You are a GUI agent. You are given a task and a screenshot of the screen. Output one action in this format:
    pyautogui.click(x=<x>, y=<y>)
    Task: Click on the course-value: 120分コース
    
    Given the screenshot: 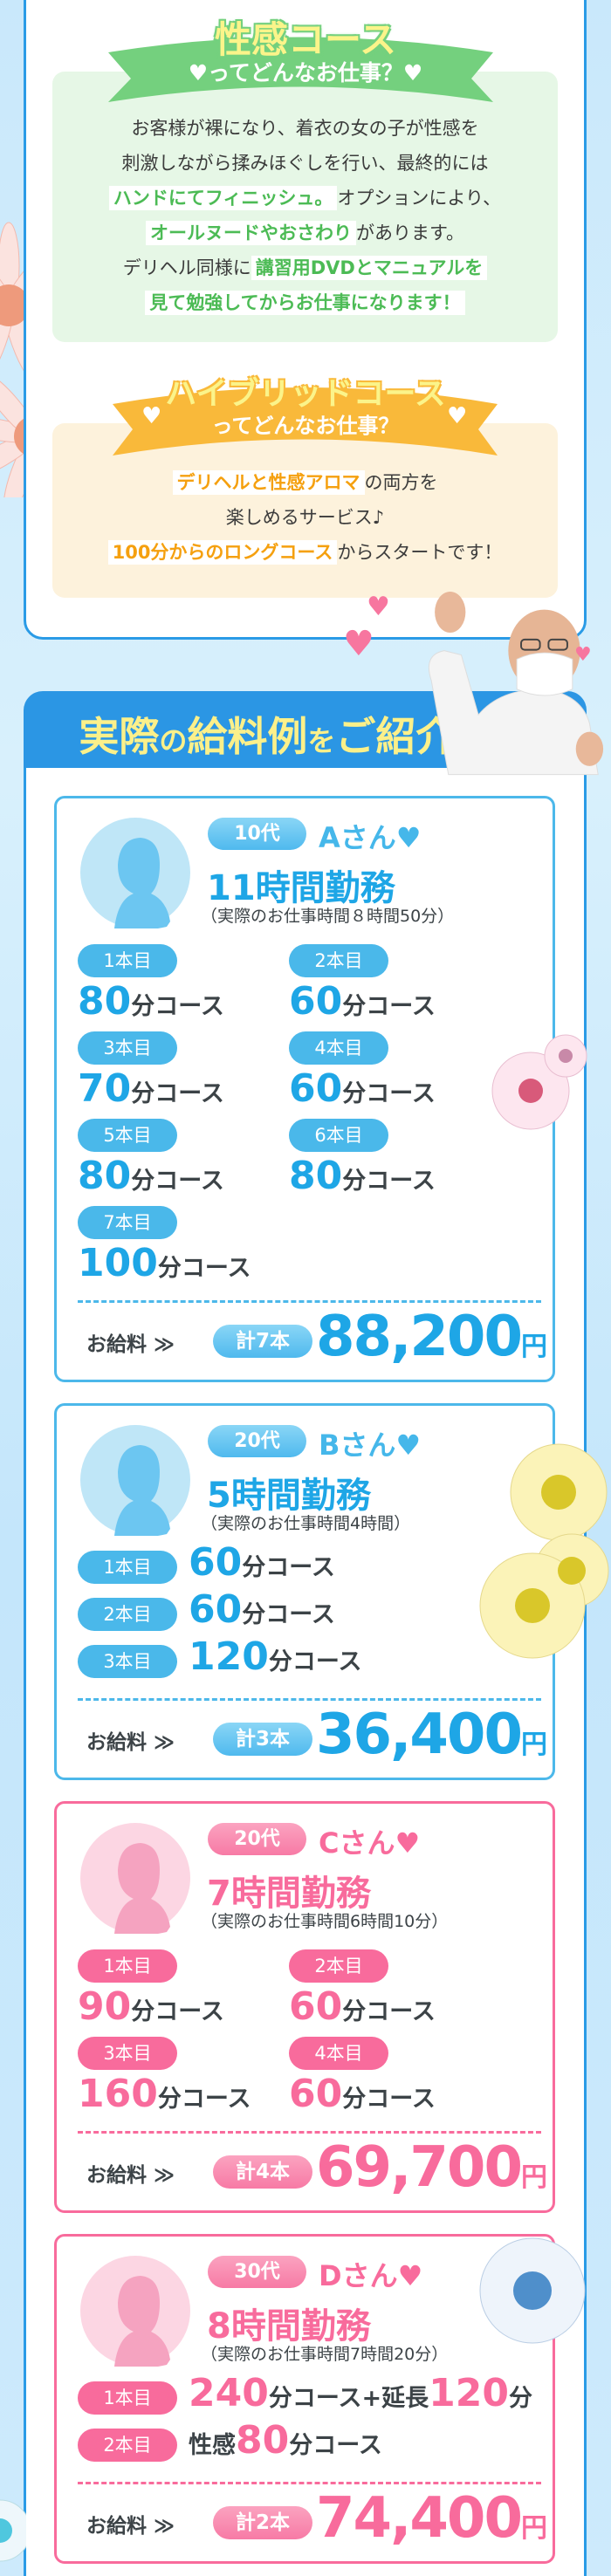 What is the action you would take?
    pyautogui.click(x=275, y=1657)
    